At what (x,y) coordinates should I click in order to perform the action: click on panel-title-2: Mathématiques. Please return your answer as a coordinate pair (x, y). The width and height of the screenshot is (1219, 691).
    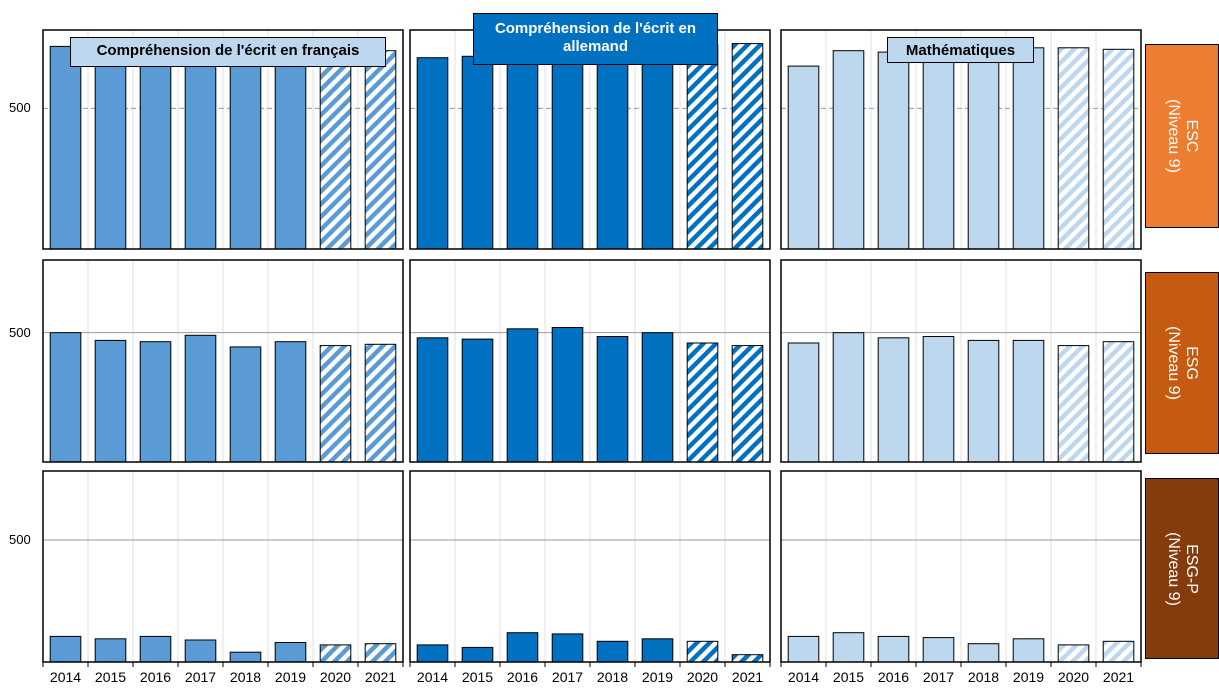
    Looking at the image, I should click on (960, 50).